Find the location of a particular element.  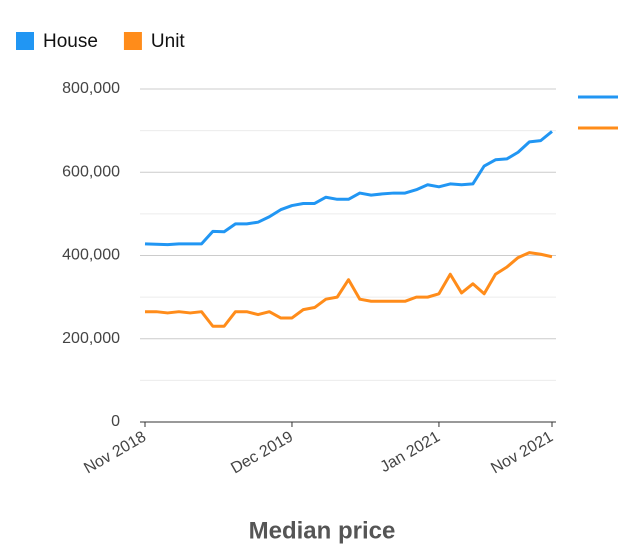

x-tick-label: Jan 2021 is located at coordinates (411, 452).